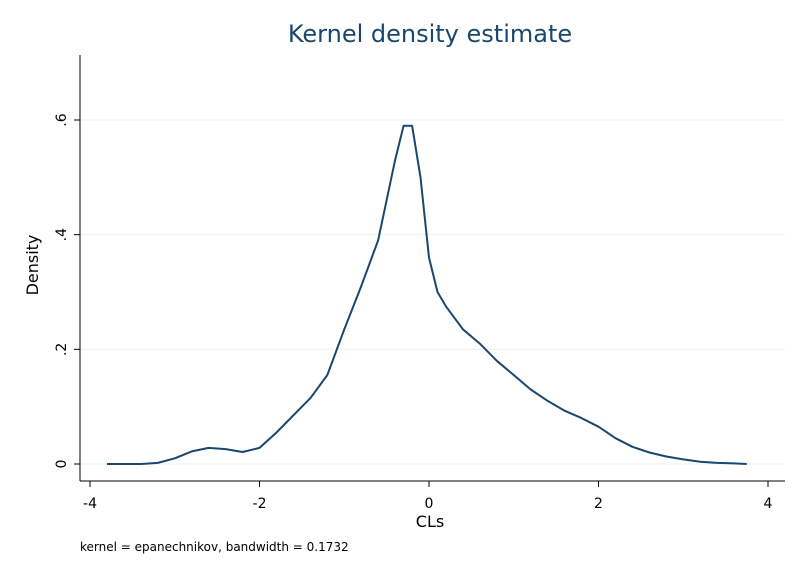 This screenshot has height=583, width=800. I want to click on x-tick-label: 4, so click(768, 504).